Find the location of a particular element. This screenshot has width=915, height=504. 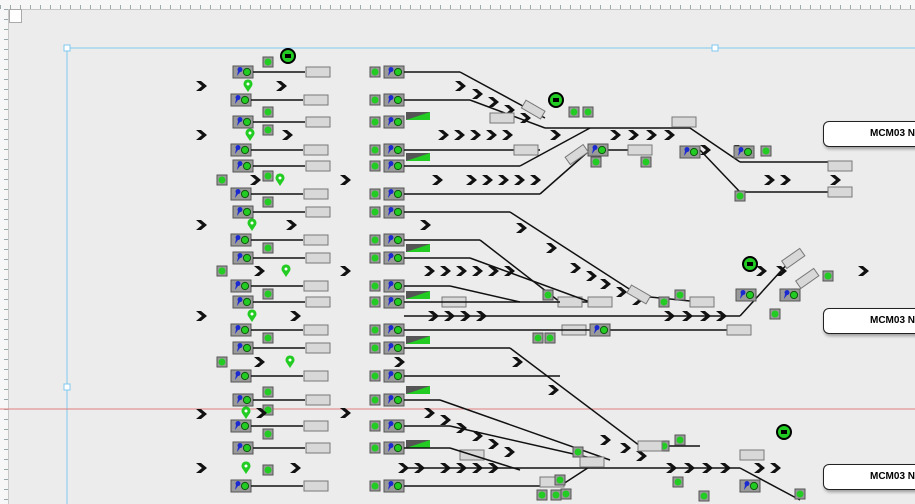

track-indicator-fill is located at coordinates (418, 390).